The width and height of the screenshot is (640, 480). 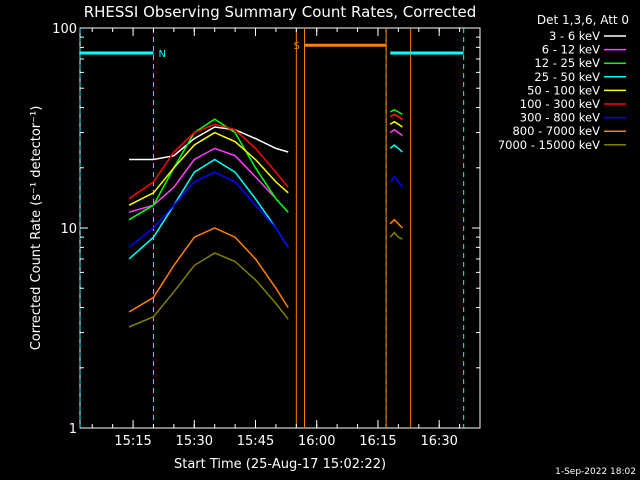 I want to click on x-tick-label-3: 16:00, so click(x=316, y=441).